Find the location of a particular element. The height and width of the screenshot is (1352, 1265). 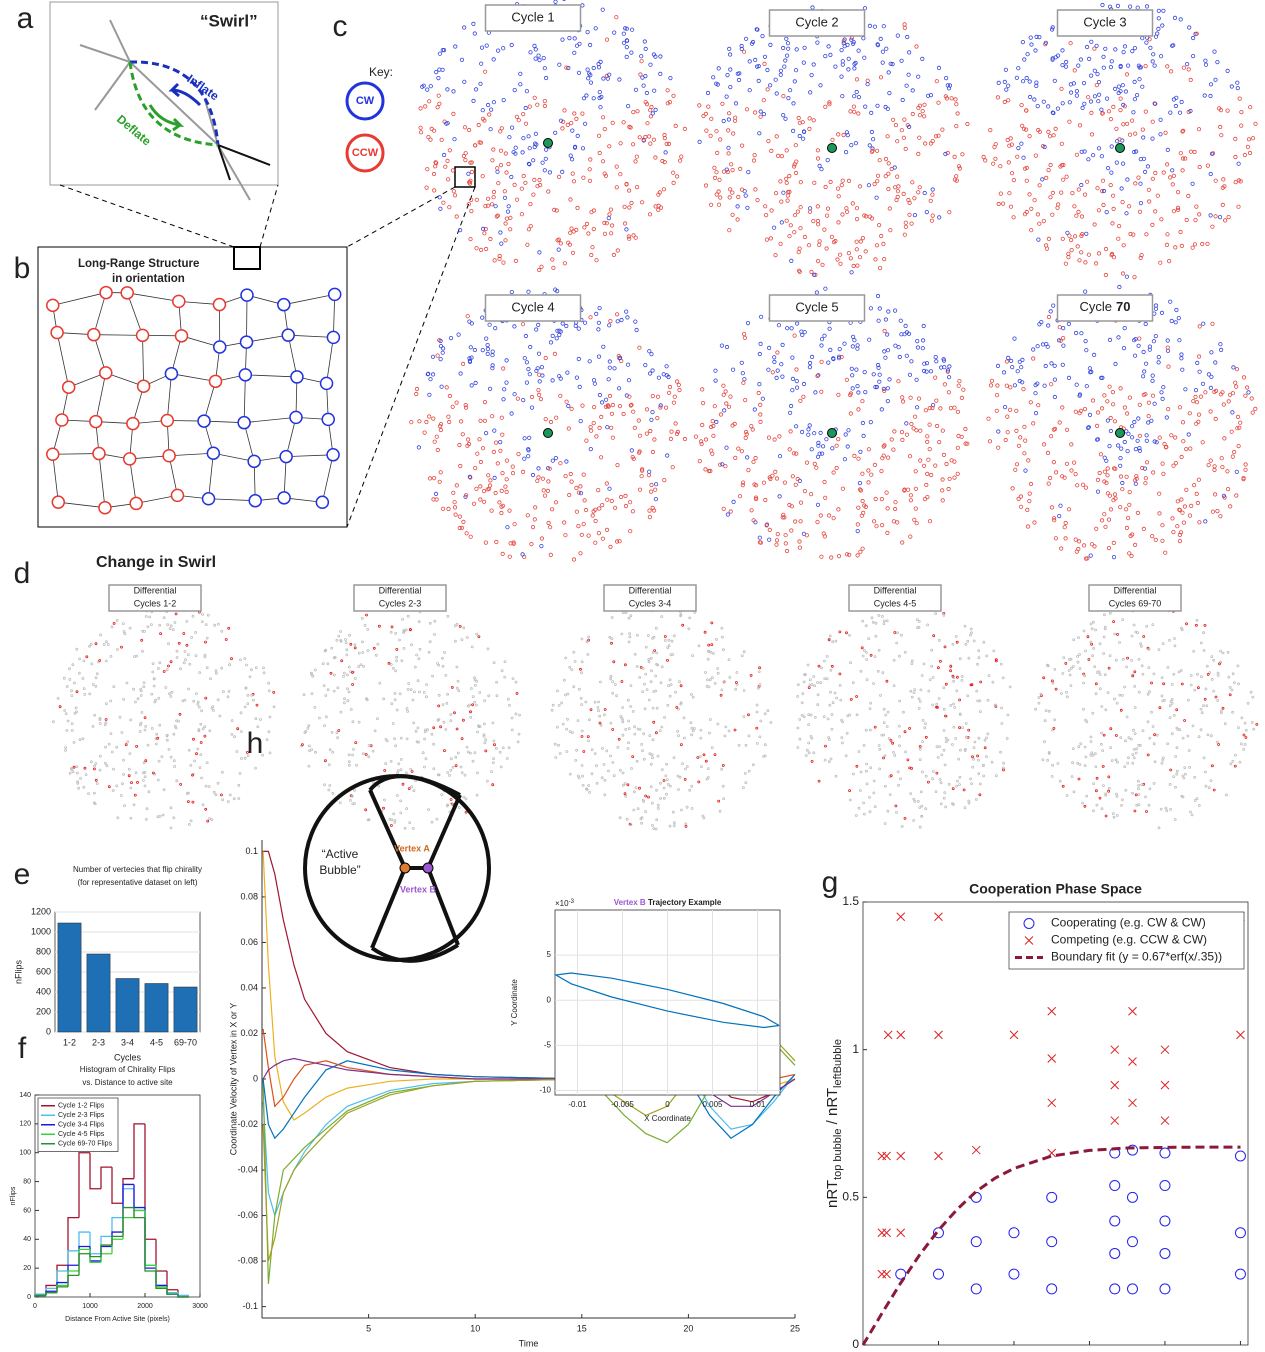

ccw-label: CCW is located at coordinates (365, 153).